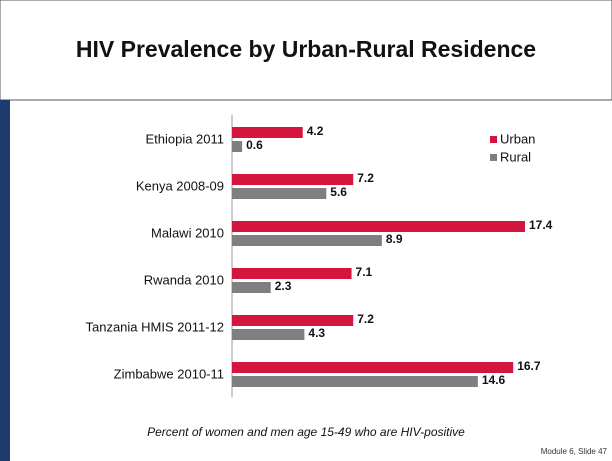 This screenshot has width=612, height=461. I want to click on value-label: 4.3, so click(316, 333).